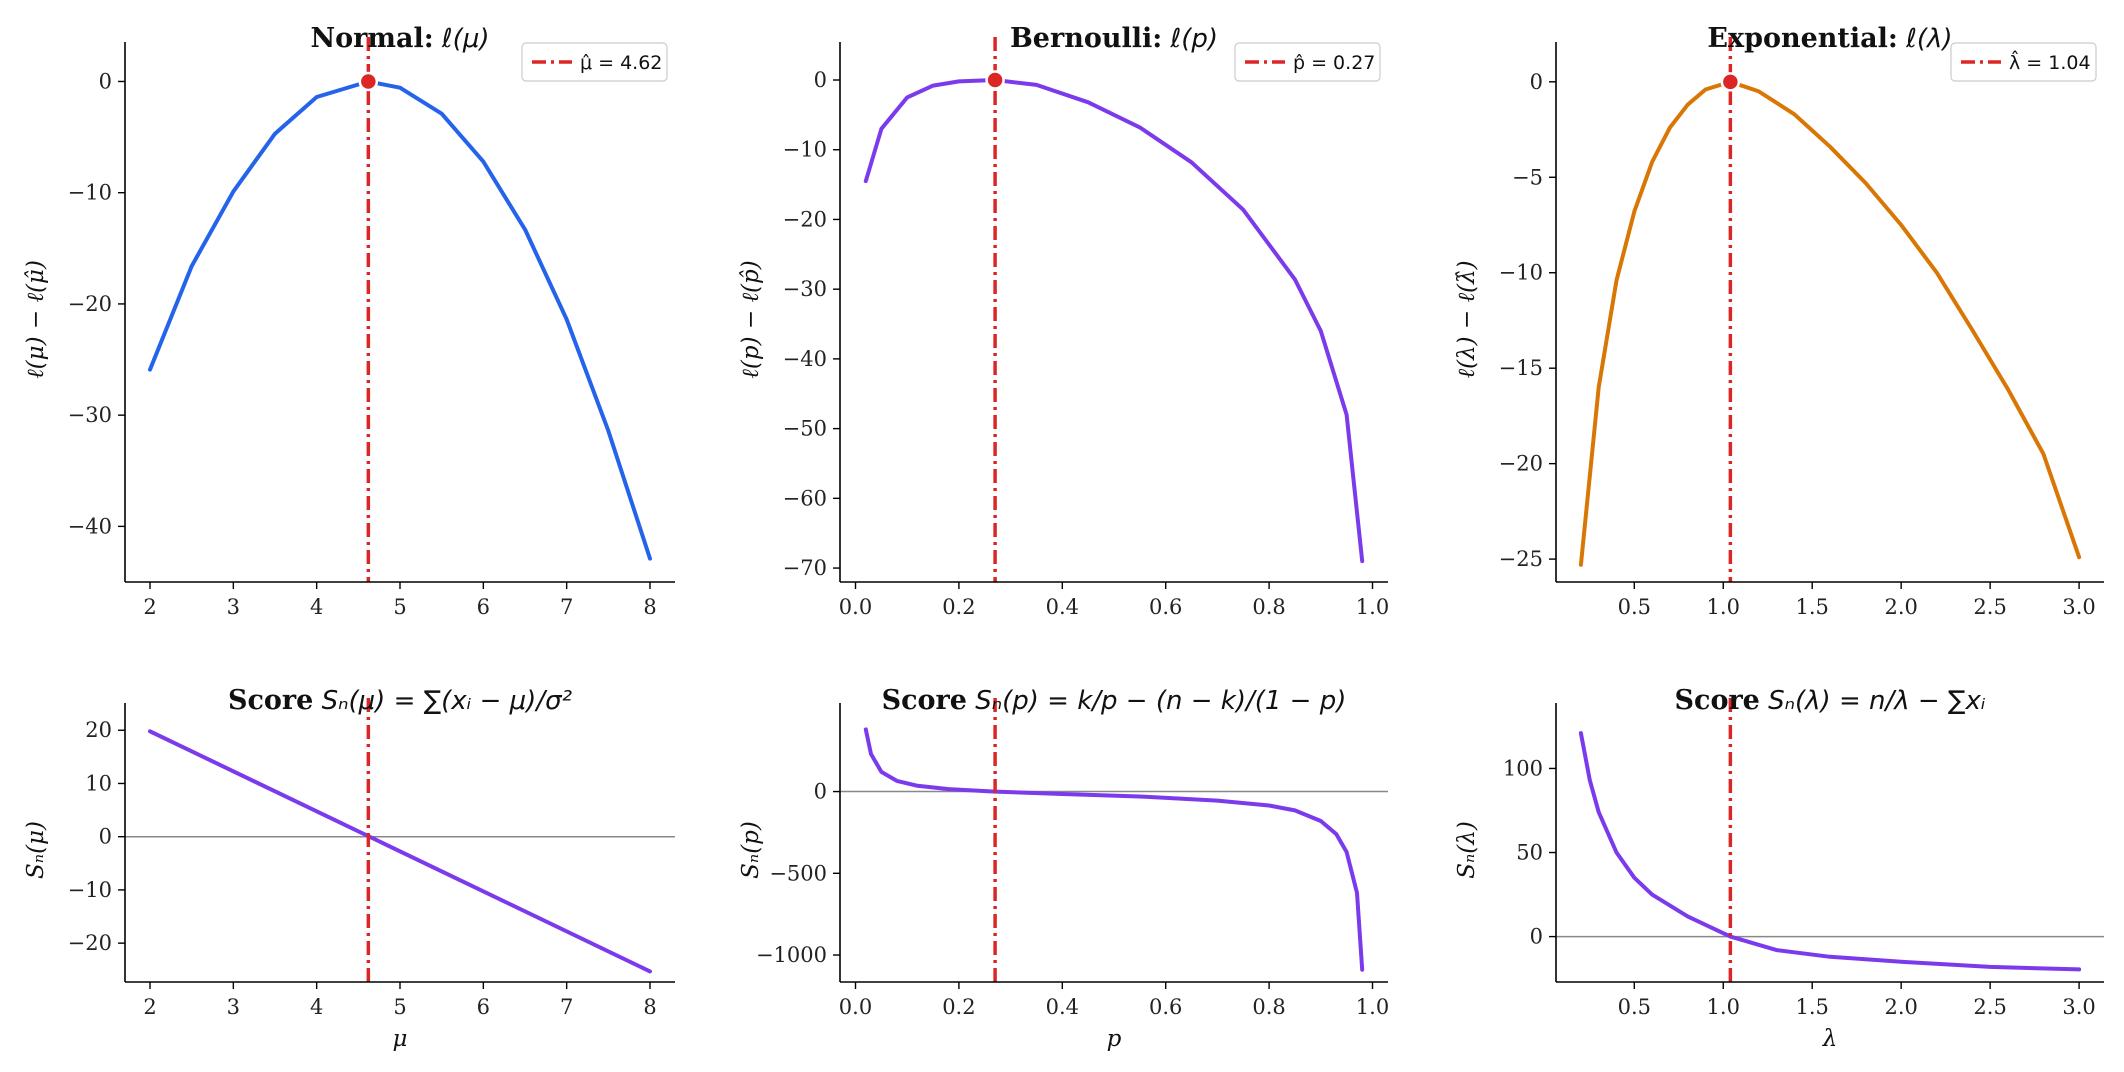 This screenshot has height=1072, width=2124. I want to click on y-tick-label: −70, so click(805, 568).